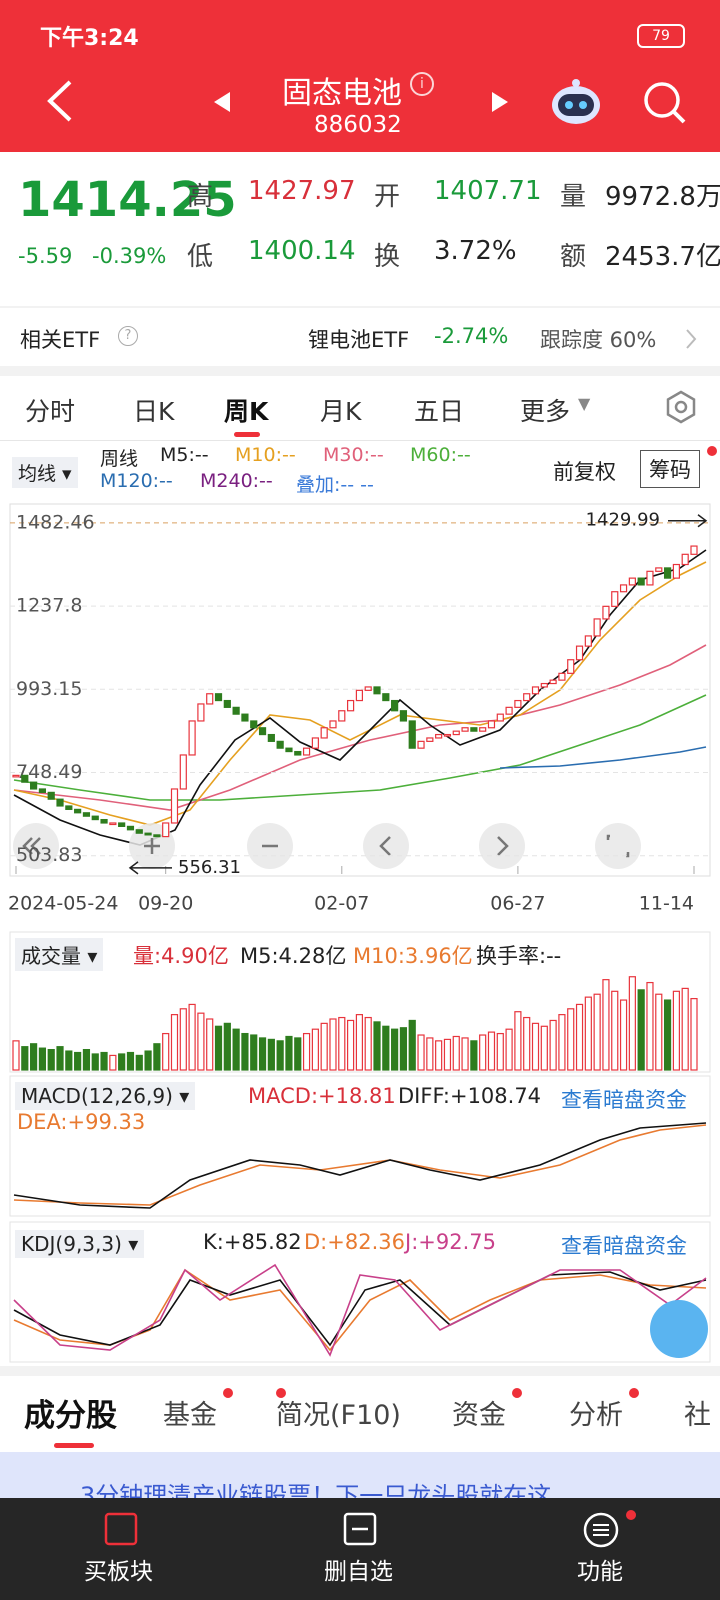 Image resolution: width=720 pixels, height=1600 pixels. Describe the element at coordinates (359, 340) in the screenshot. I see `etf-name: 锂电池ETF` at that location.